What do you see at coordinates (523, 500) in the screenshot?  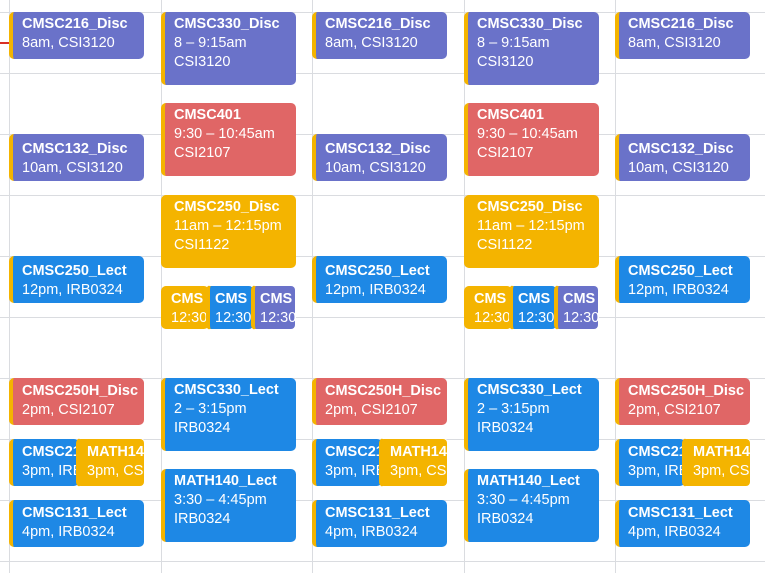 I see `event-time: 3:30 – 4:45pm` at bounding box center [523, 500].